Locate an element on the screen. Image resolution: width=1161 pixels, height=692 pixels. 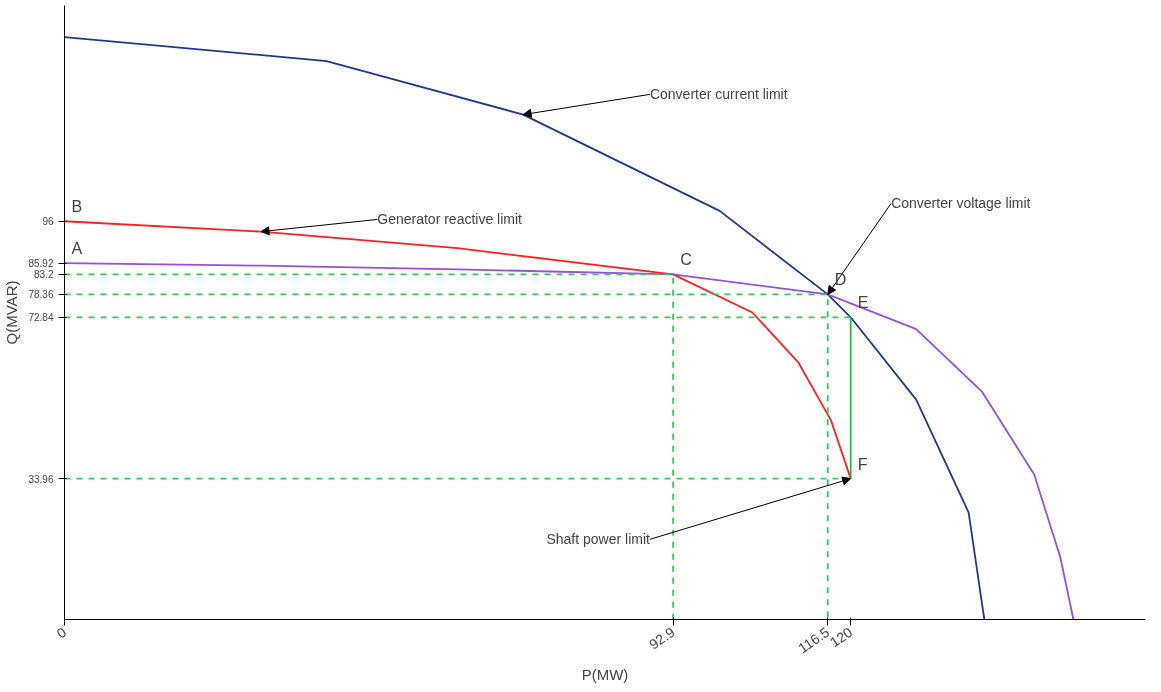
y-tick-label: 85.92 is located at coordinates (41, 264).